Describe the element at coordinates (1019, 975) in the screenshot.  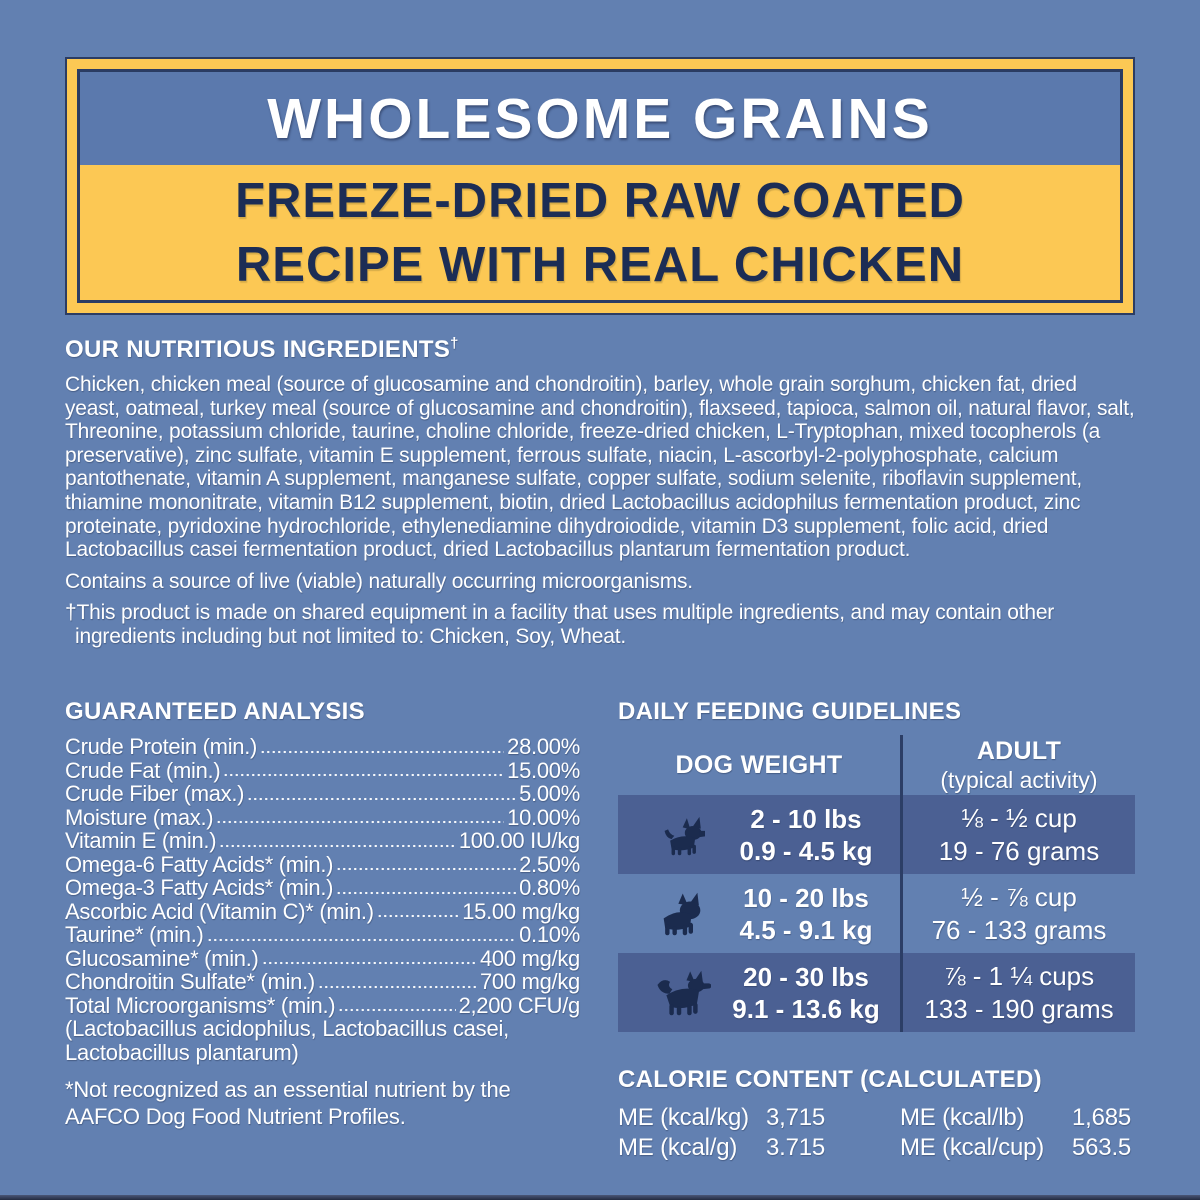
I see `amount-cups: ⅞ - 1 ¼ cups` at that location.